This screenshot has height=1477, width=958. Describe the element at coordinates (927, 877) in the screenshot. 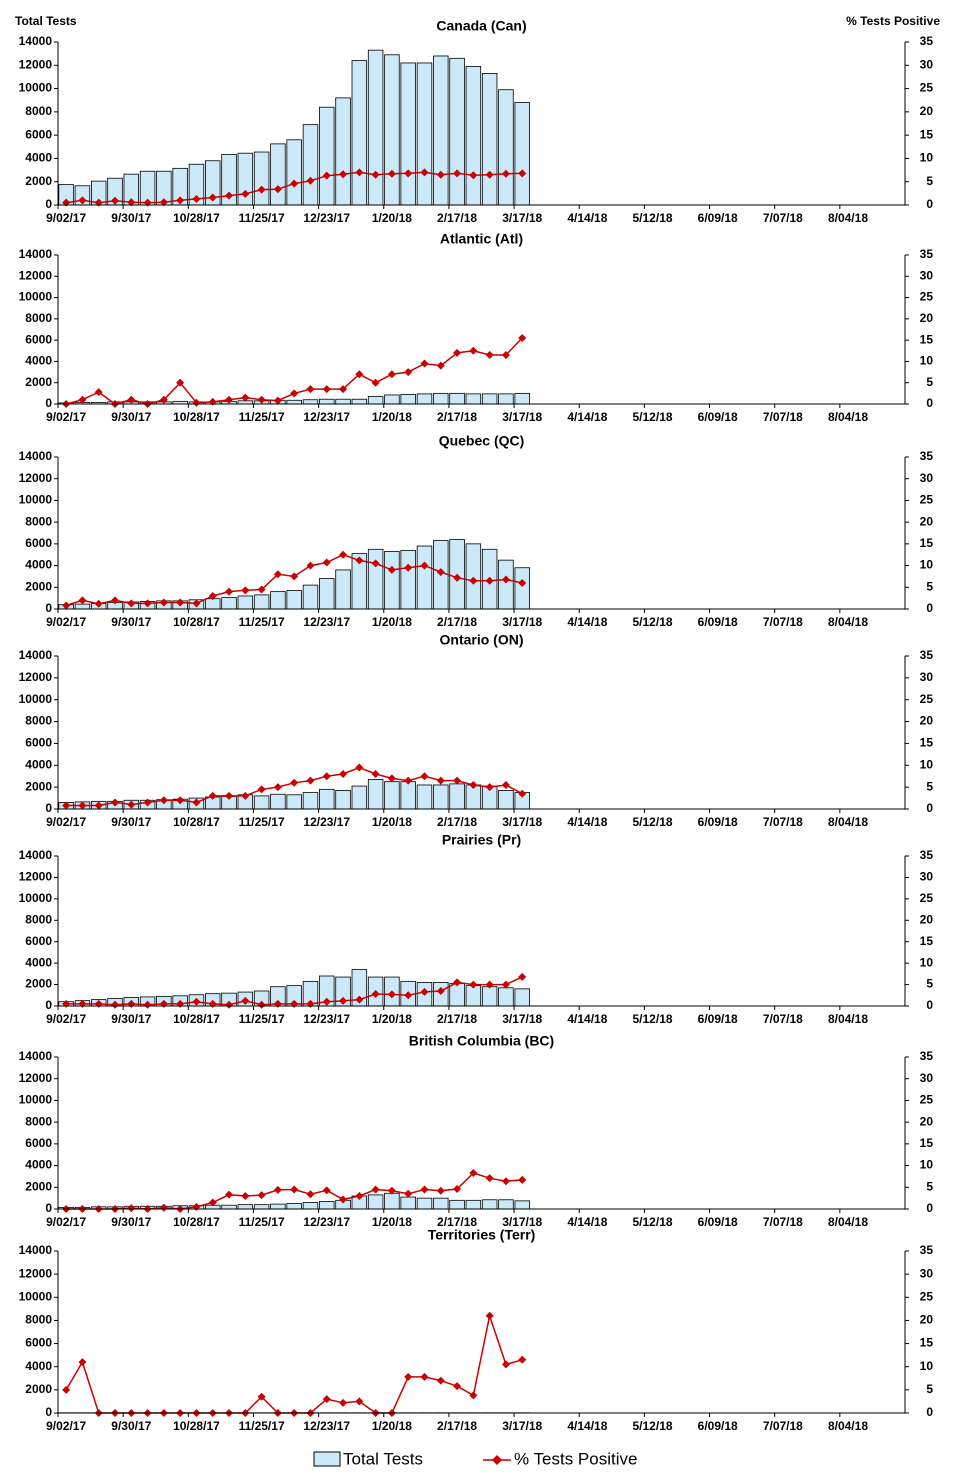

I see `y2-tick-label: 30` at that location.